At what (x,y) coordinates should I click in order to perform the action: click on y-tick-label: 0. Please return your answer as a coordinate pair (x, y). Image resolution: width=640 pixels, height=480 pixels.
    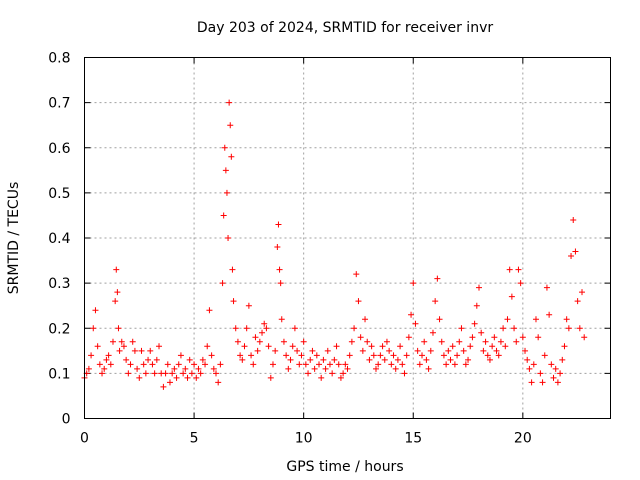
    Looking at the image, I should click on (66, 420).